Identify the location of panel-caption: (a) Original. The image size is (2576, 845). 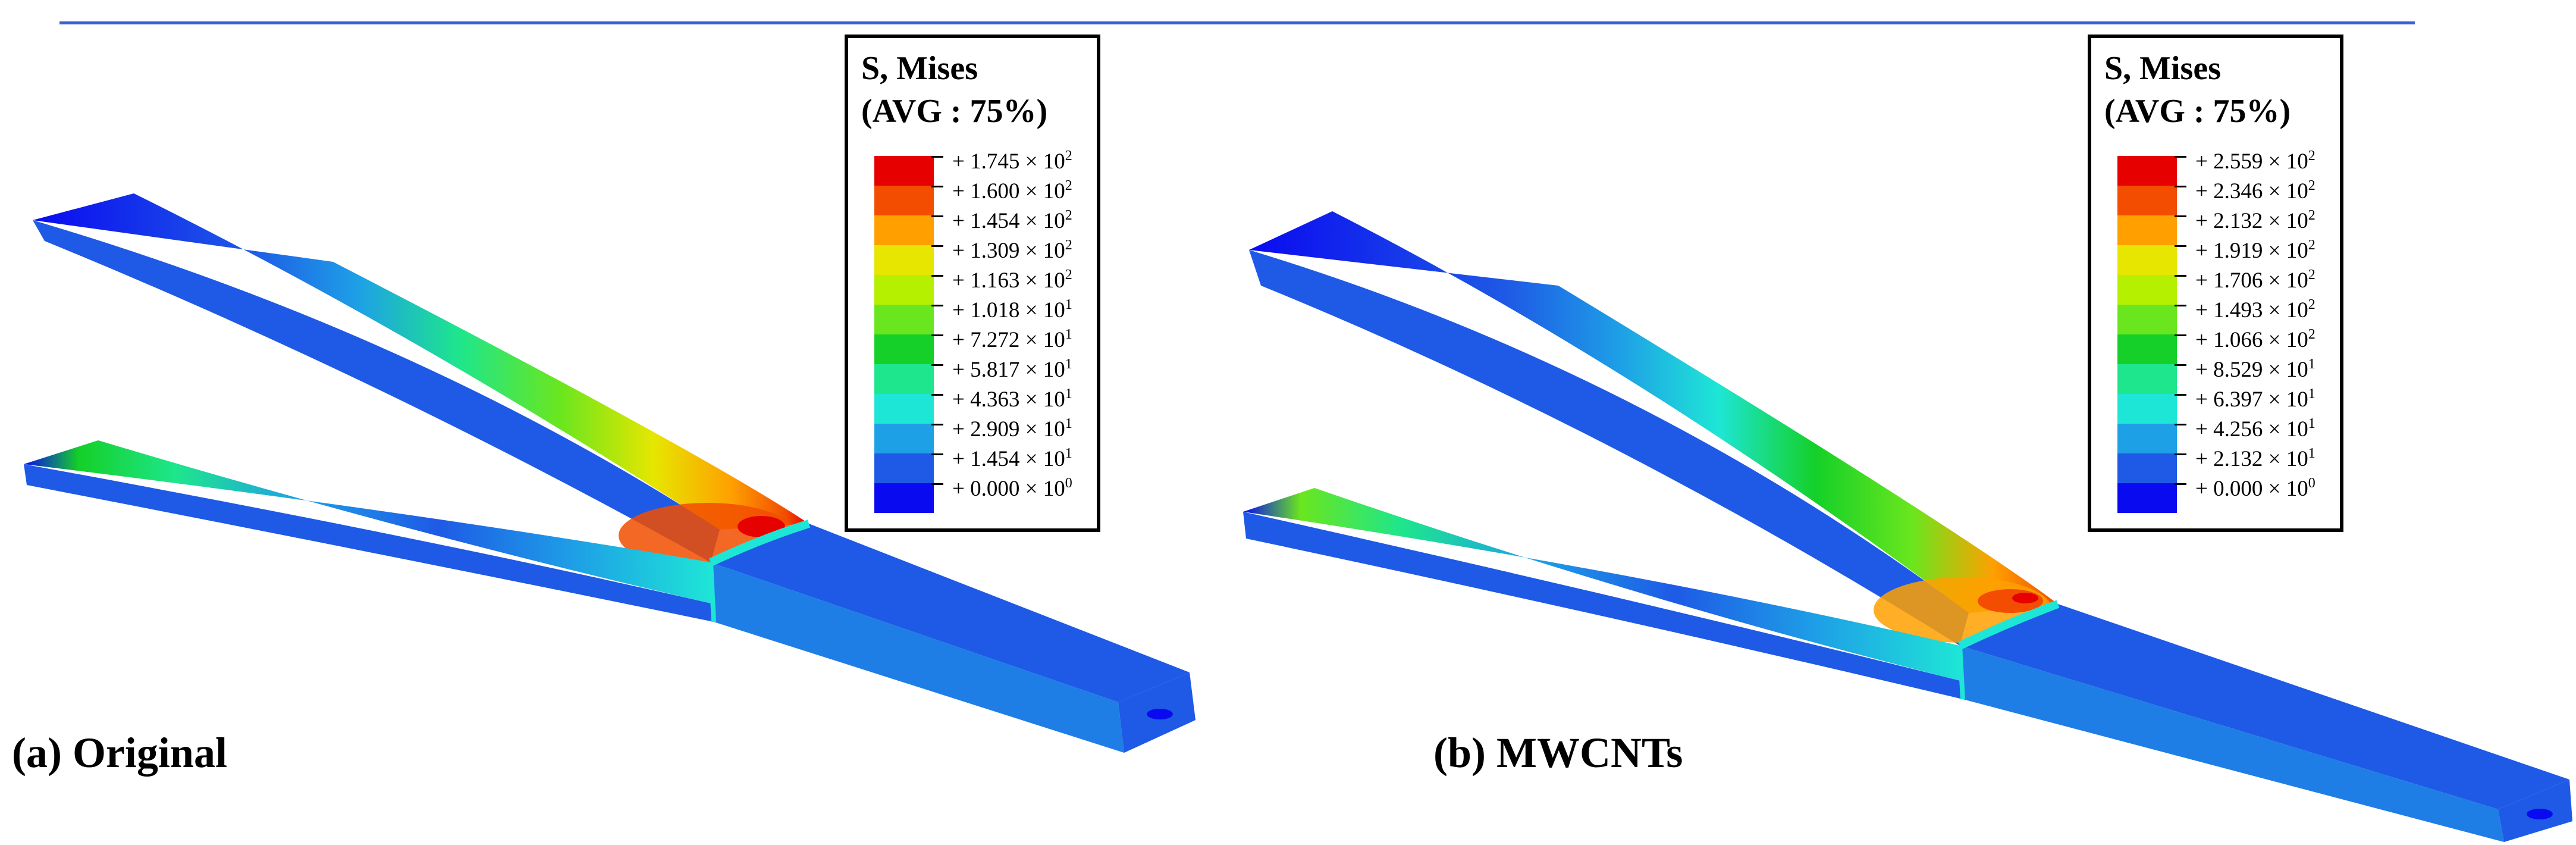
(119, 753).